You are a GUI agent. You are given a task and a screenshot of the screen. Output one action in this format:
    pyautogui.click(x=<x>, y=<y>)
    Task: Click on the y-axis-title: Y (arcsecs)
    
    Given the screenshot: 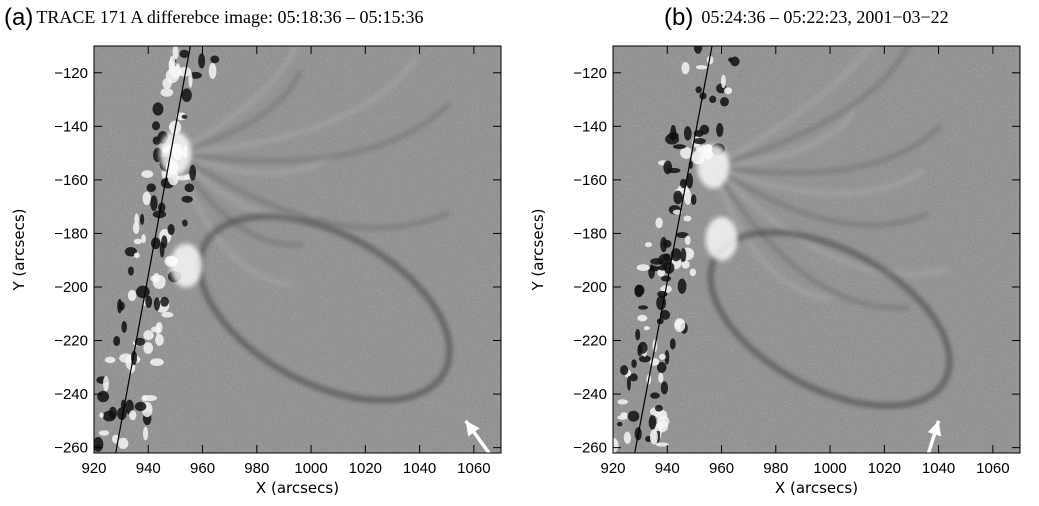 What is the action you would take?
    pyautogui.click(x=538, y=249)
    